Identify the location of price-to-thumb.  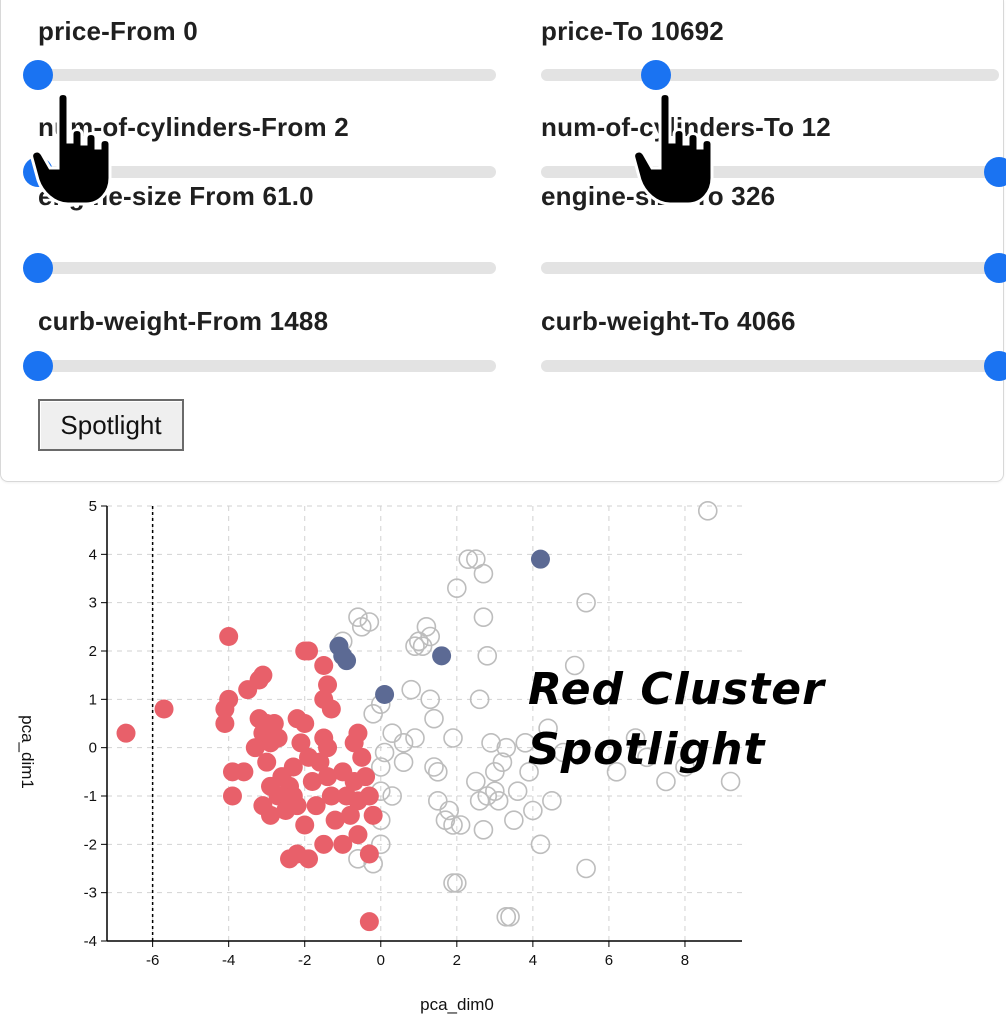
(655, 75).